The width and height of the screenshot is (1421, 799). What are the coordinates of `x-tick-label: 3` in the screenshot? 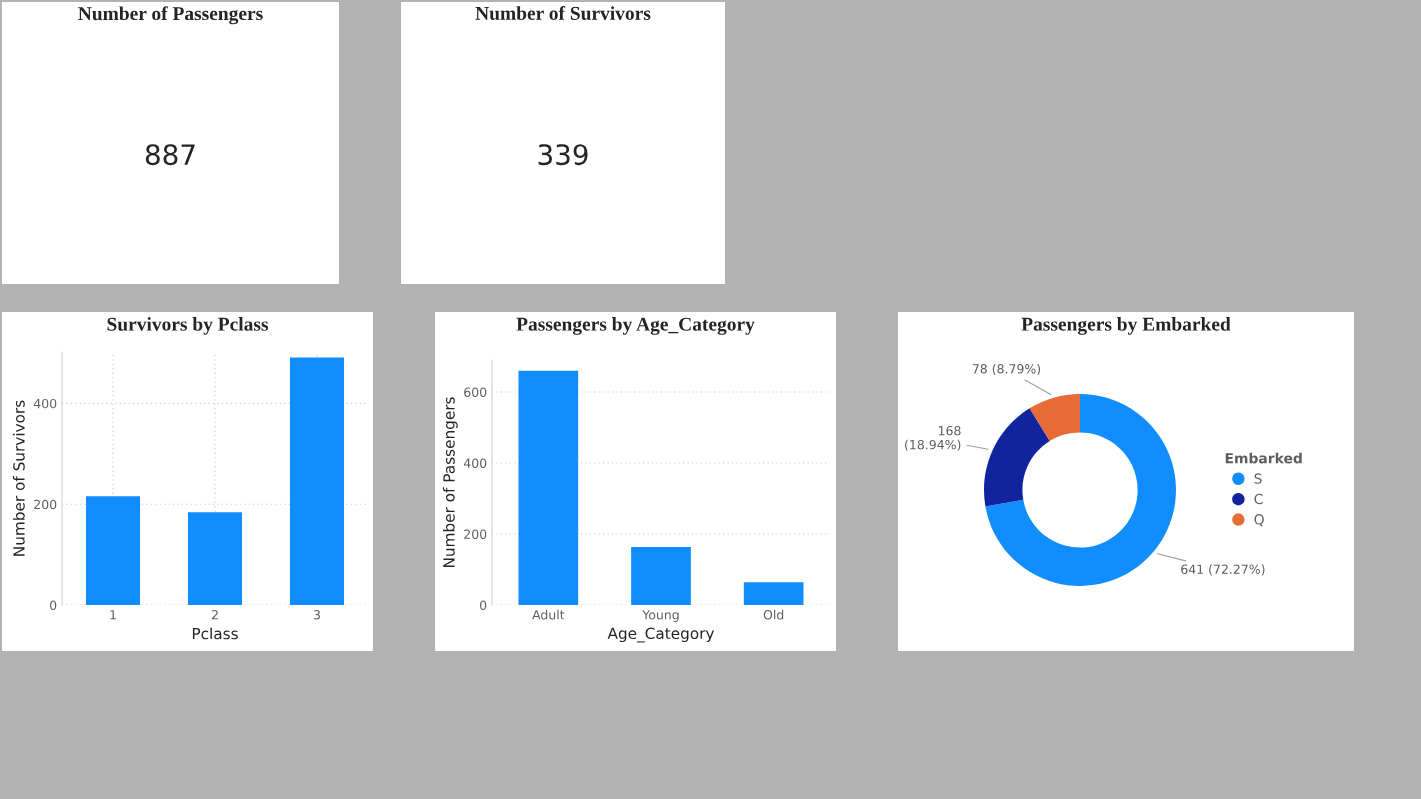 It's located at (316, 615).